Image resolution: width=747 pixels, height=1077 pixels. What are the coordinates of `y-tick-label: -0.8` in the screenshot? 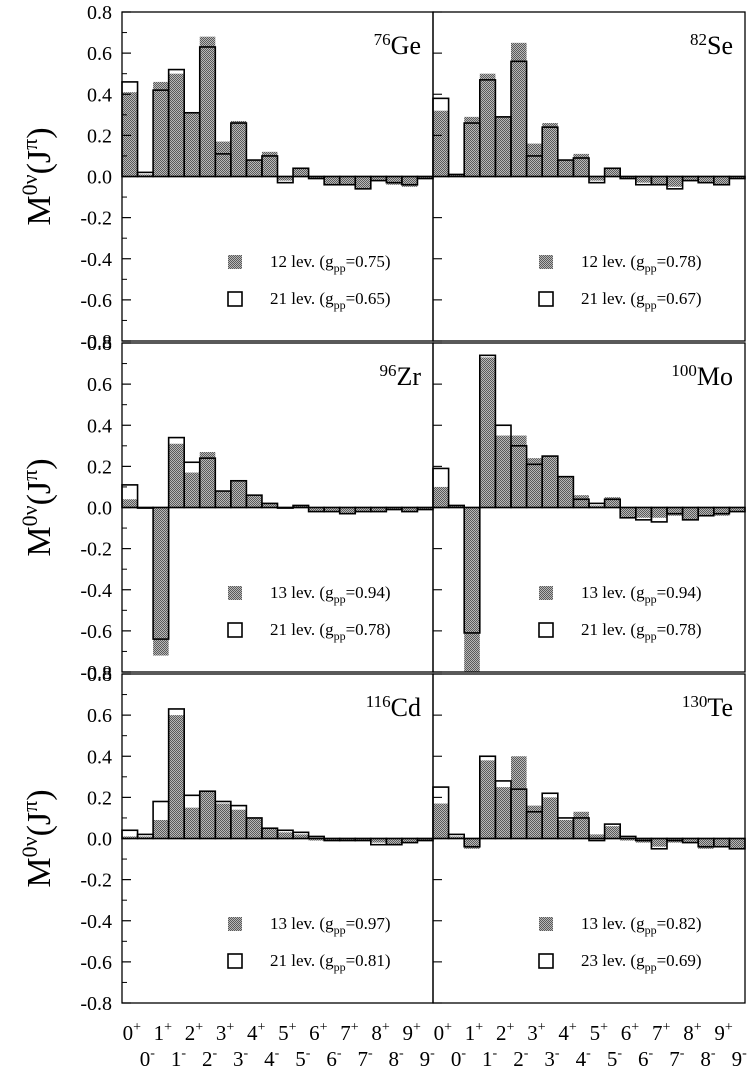 It's located at (96, 1004).